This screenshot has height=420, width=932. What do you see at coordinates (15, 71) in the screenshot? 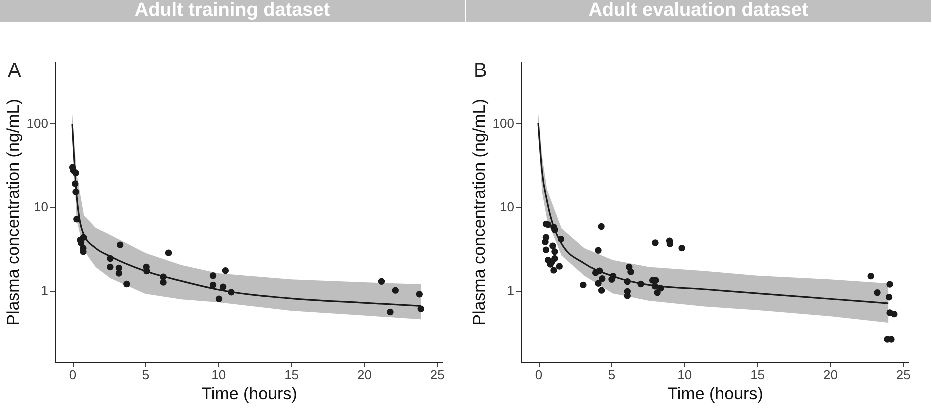
I see `text: A` at bounding box center [15, 71].